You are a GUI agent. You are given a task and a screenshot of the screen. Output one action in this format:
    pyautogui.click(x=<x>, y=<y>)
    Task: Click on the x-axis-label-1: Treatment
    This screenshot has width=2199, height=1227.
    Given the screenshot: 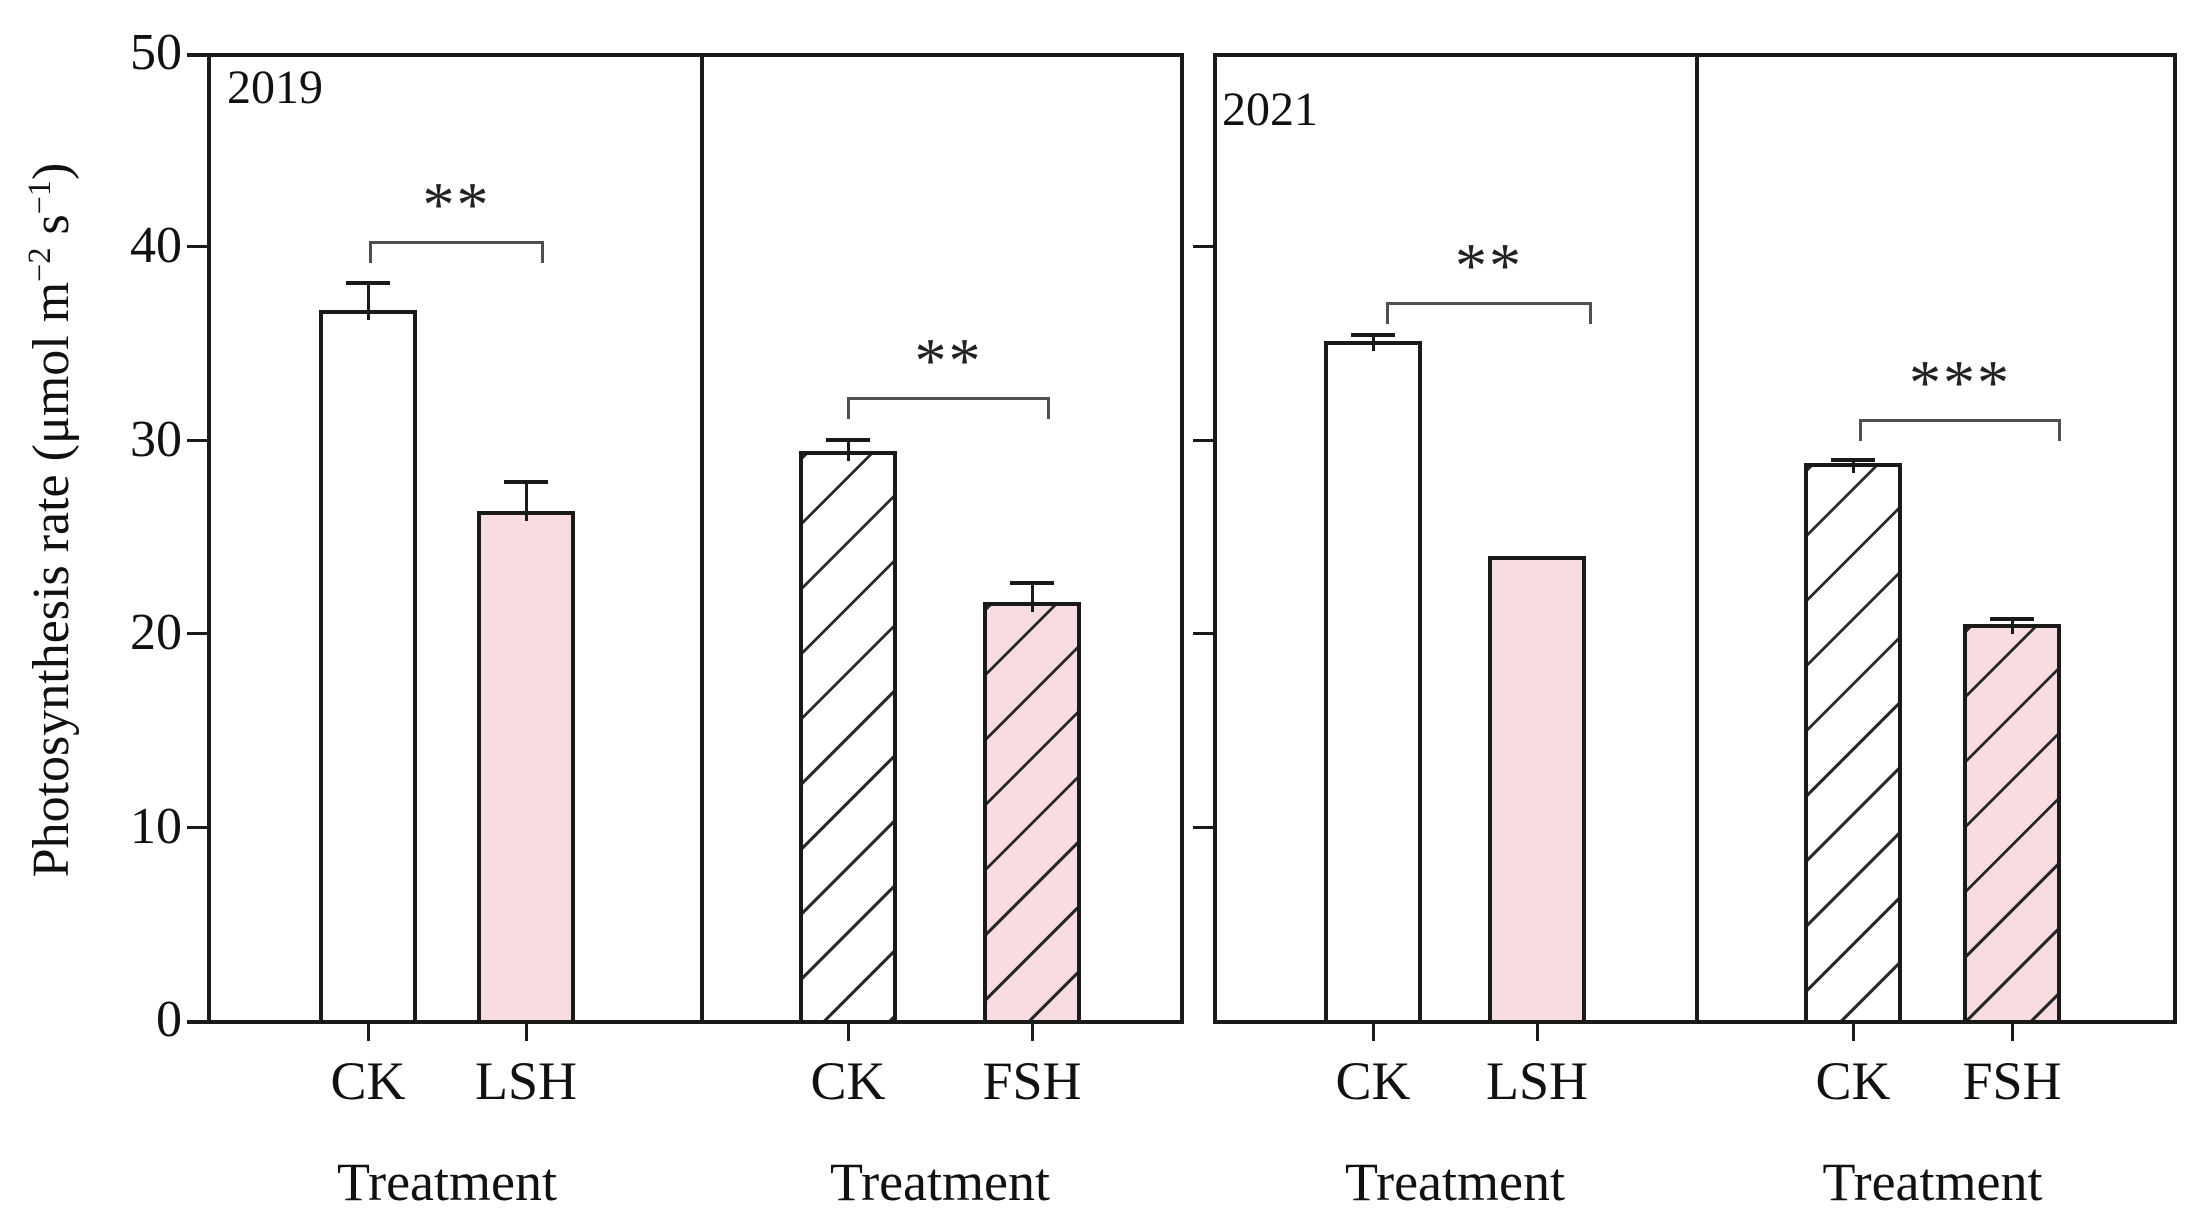 What is the action you would take?
    pyautogui.click(x=940, y=1182)
    